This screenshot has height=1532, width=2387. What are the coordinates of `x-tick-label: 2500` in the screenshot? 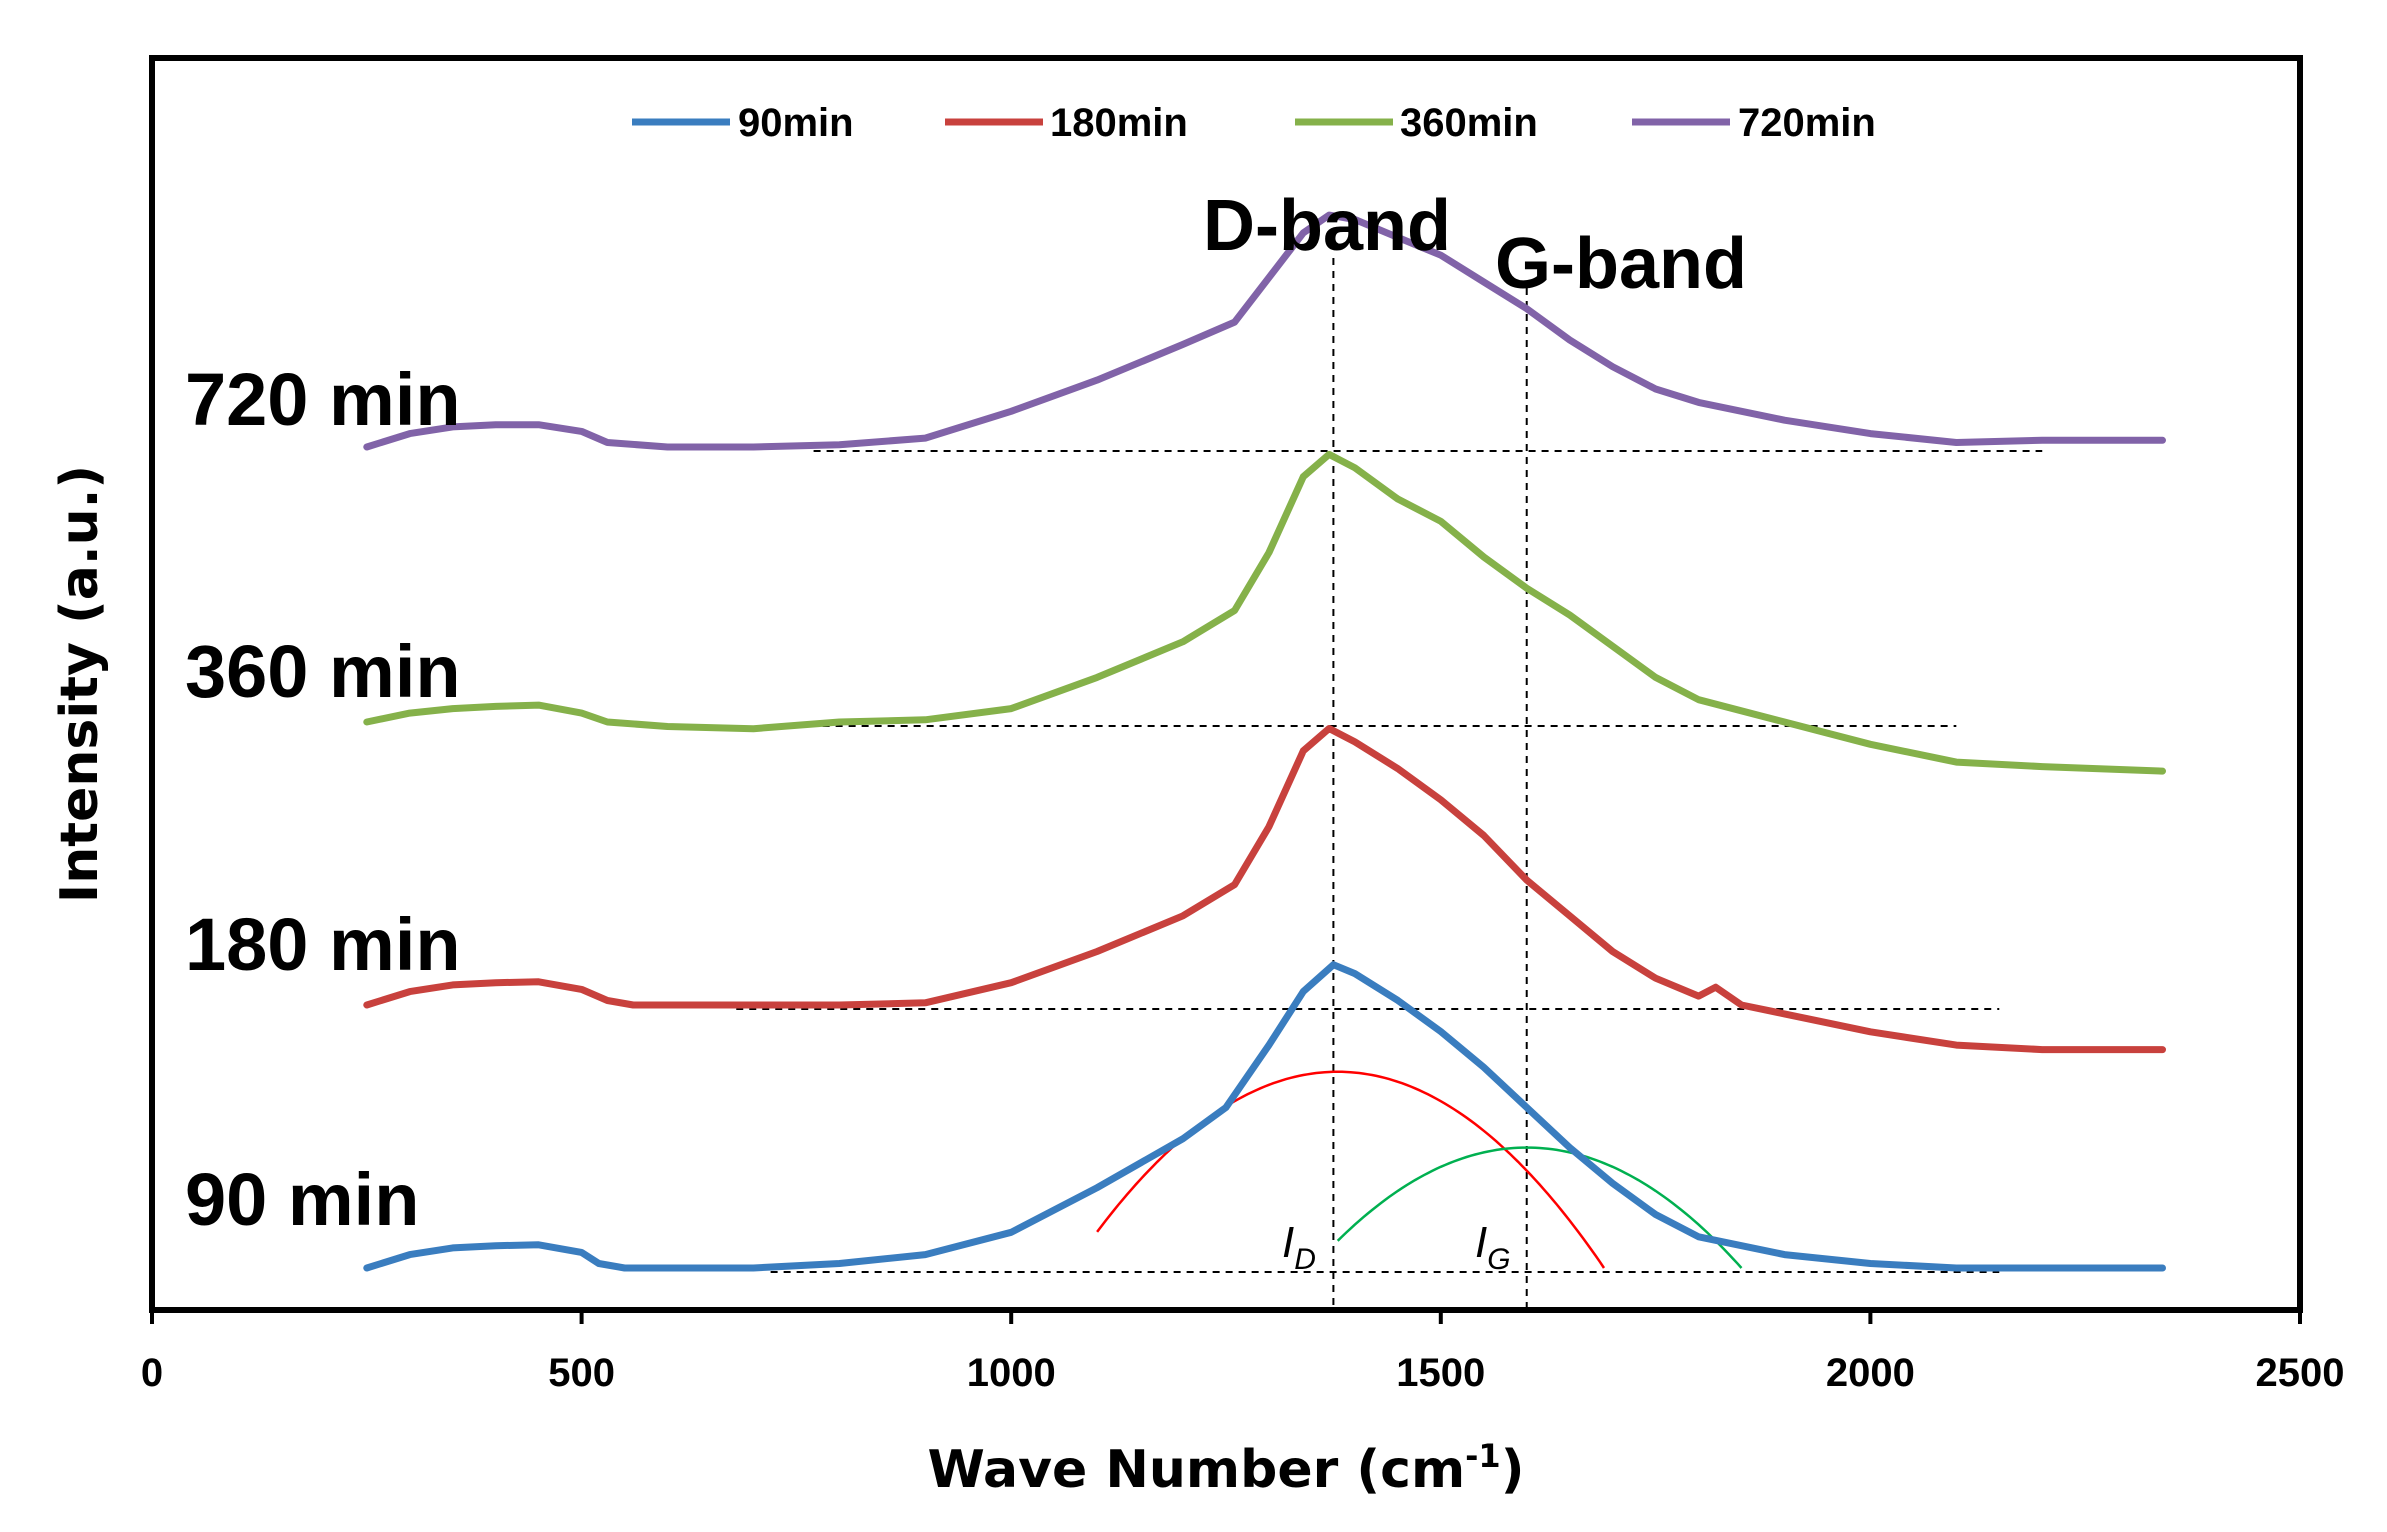 It's located at (2300, 1373).